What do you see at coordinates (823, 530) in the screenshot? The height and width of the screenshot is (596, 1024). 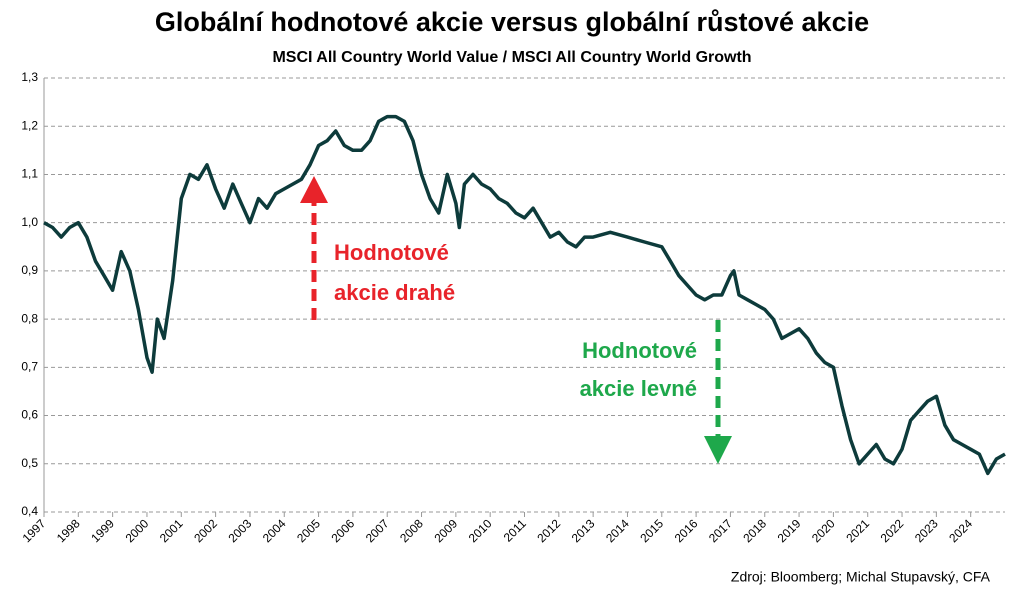 I see `x-tick-label: 2020` at bounding box center [823, 530].